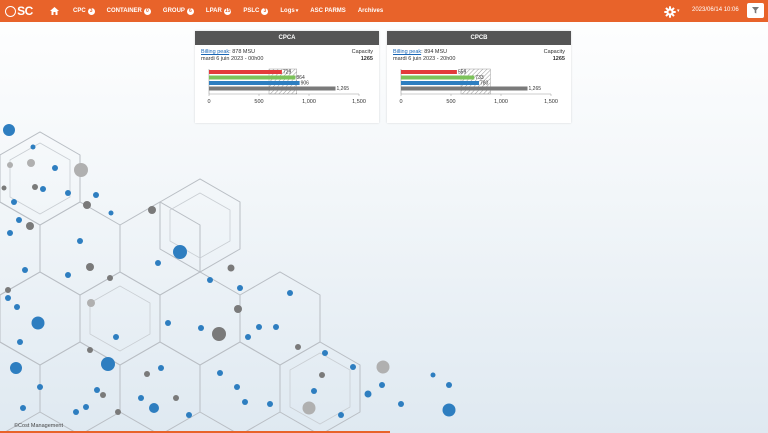  I want to click on nav-item-group: GROUP 6, so click(178, 11).